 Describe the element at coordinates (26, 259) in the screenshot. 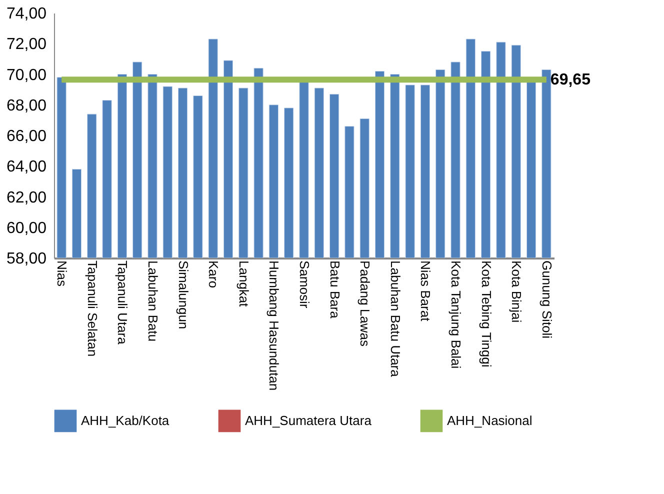

I see `y-tick-label: 58,00` at that location.